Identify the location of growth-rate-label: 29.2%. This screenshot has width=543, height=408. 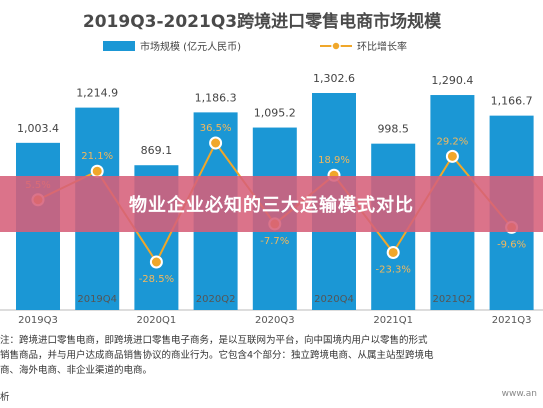
(453, 141).